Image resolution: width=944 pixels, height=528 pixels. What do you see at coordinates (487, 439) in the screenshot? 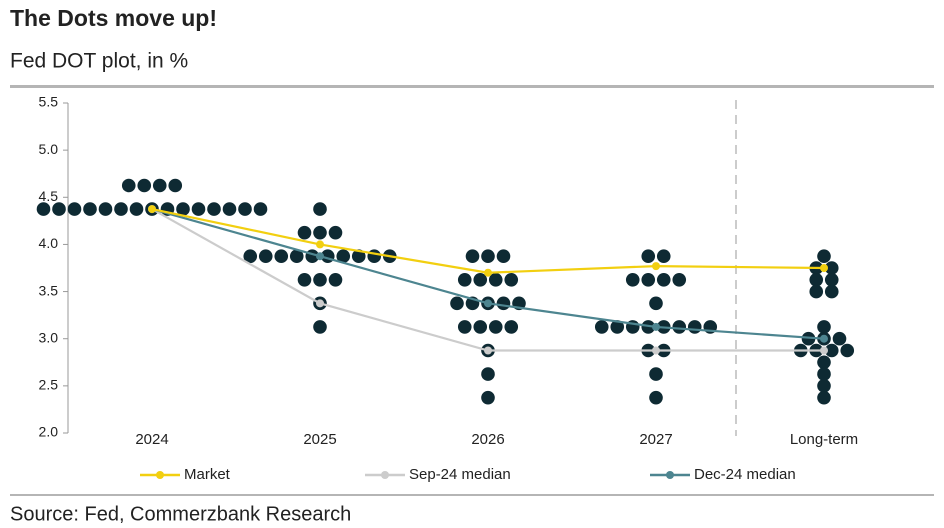
I see `x-tick-label: 2026` at bounding box center [487, 439].